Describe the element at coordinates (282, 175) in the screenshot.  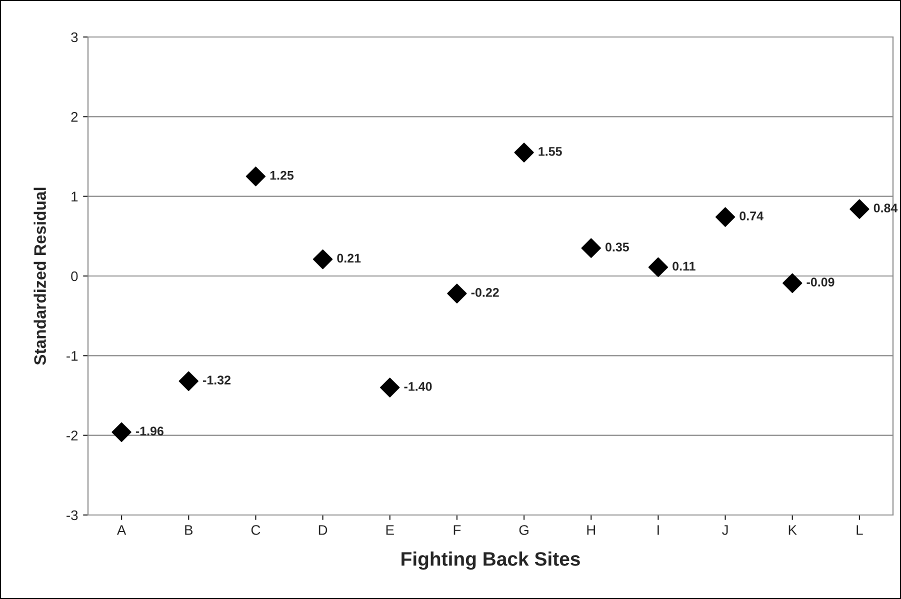
I see `data-label: 1.25` at that location.